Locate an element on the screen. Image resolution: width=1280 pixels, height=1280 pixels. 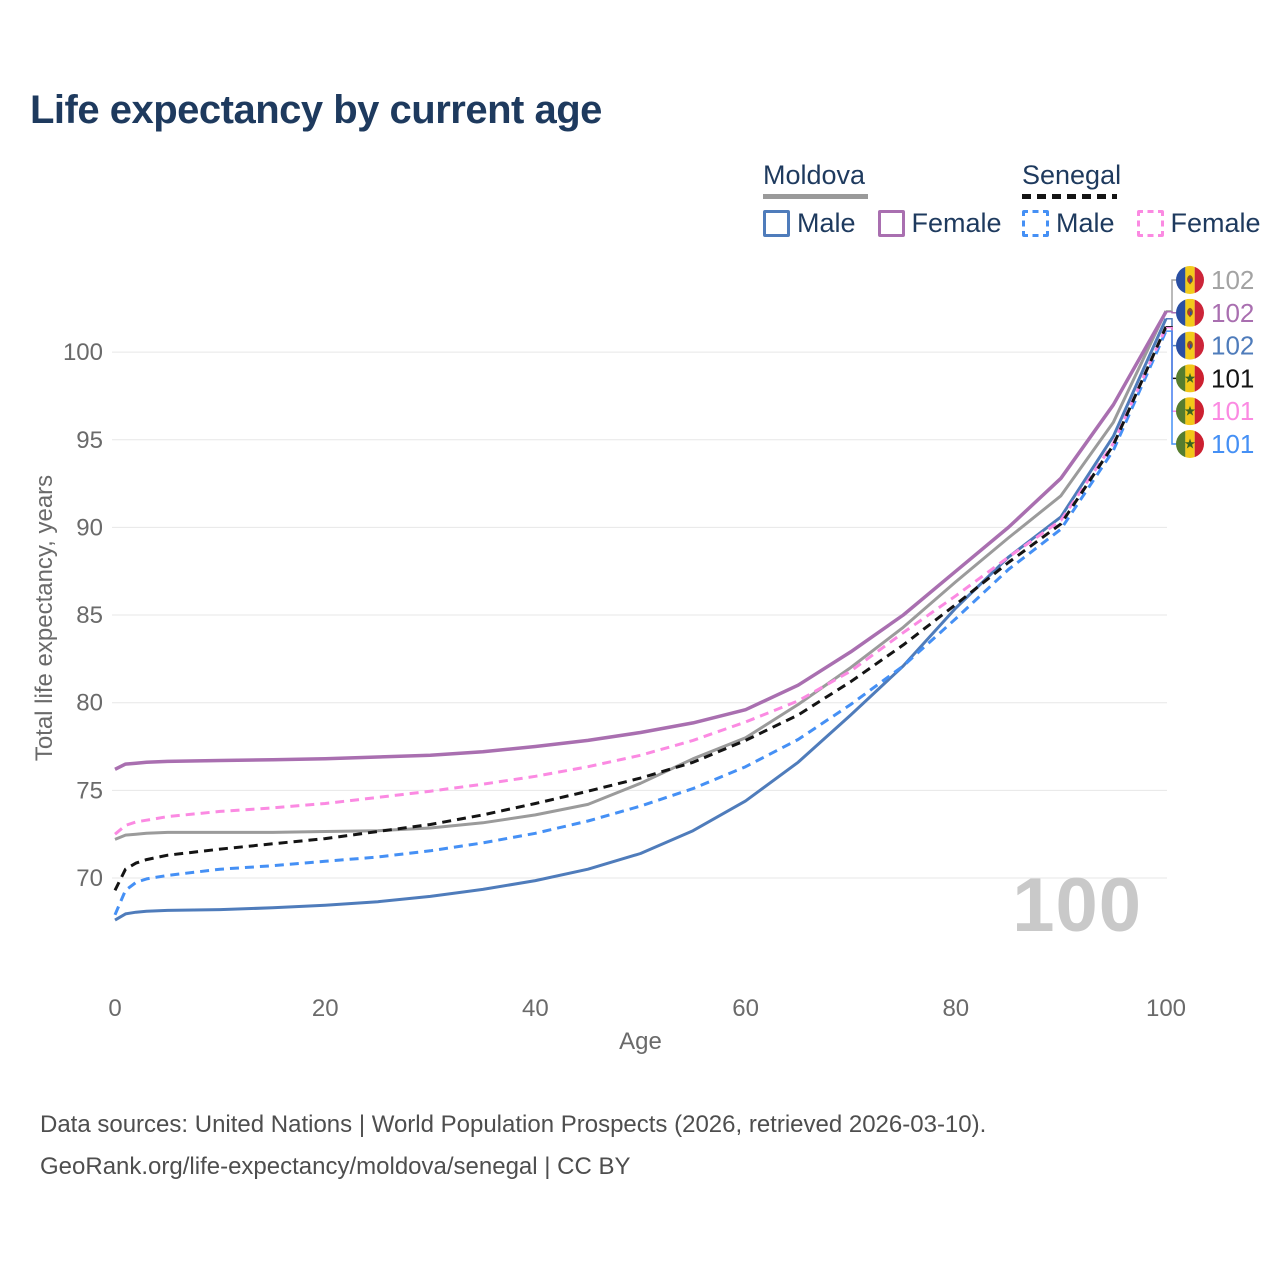
legend-group-senegal-label: Senegal is located at coordinates (1072, 175).